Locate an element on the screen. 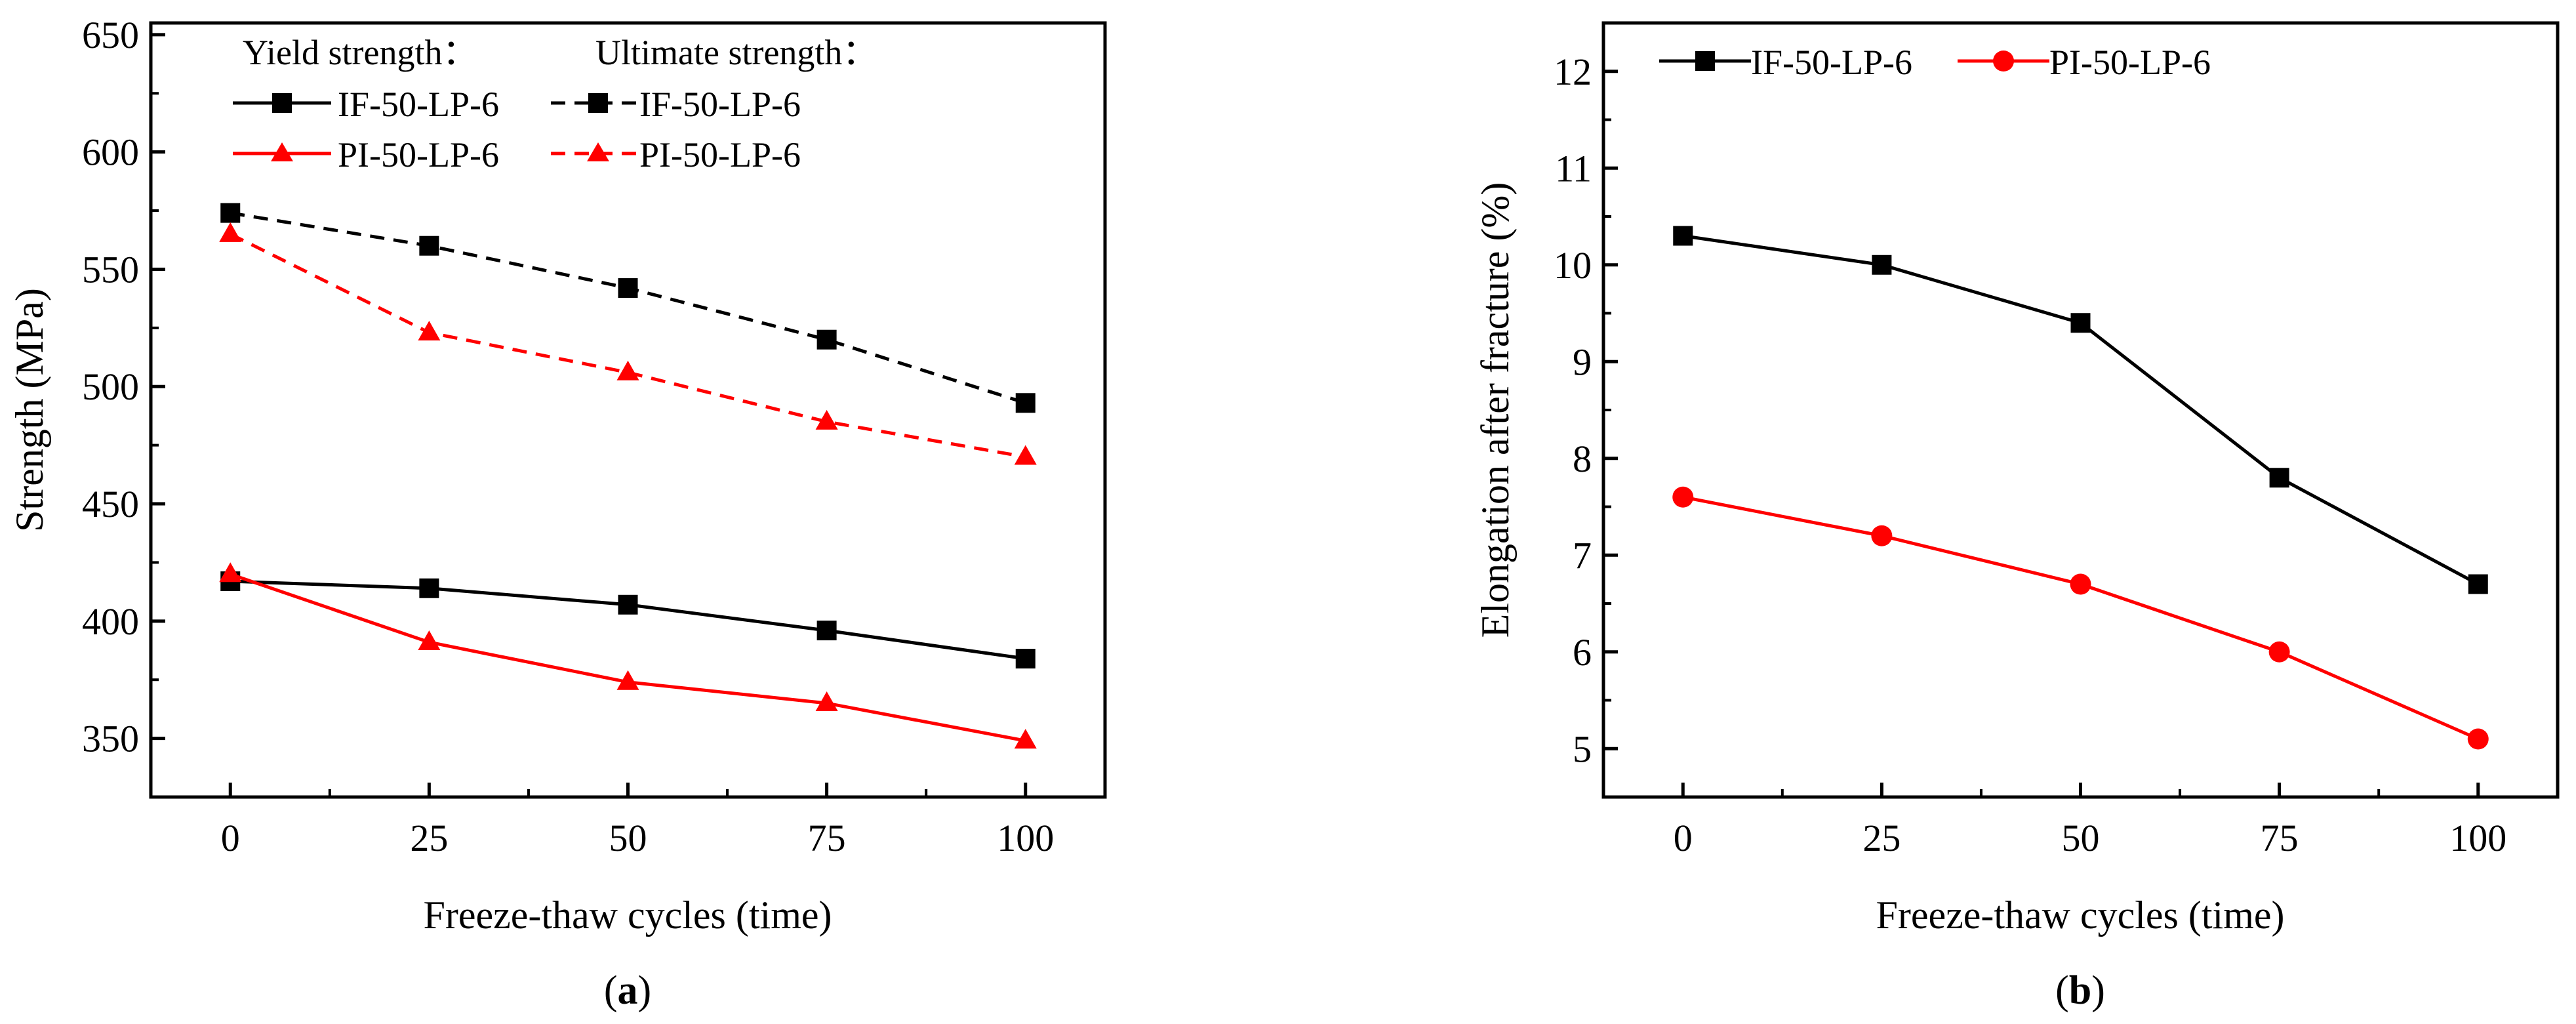  legend-entry-yield-pi: PI-50-LP-6 is located at coordinates (366, 154).